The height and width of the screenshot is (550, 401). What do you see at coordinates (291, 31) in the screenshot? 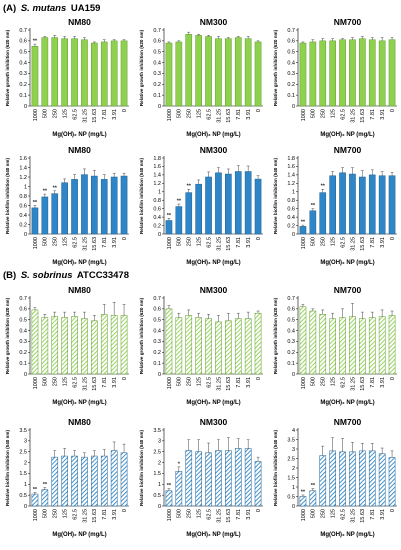
I see `y-tick-label: 0.7` at bounding box center [291, 31].